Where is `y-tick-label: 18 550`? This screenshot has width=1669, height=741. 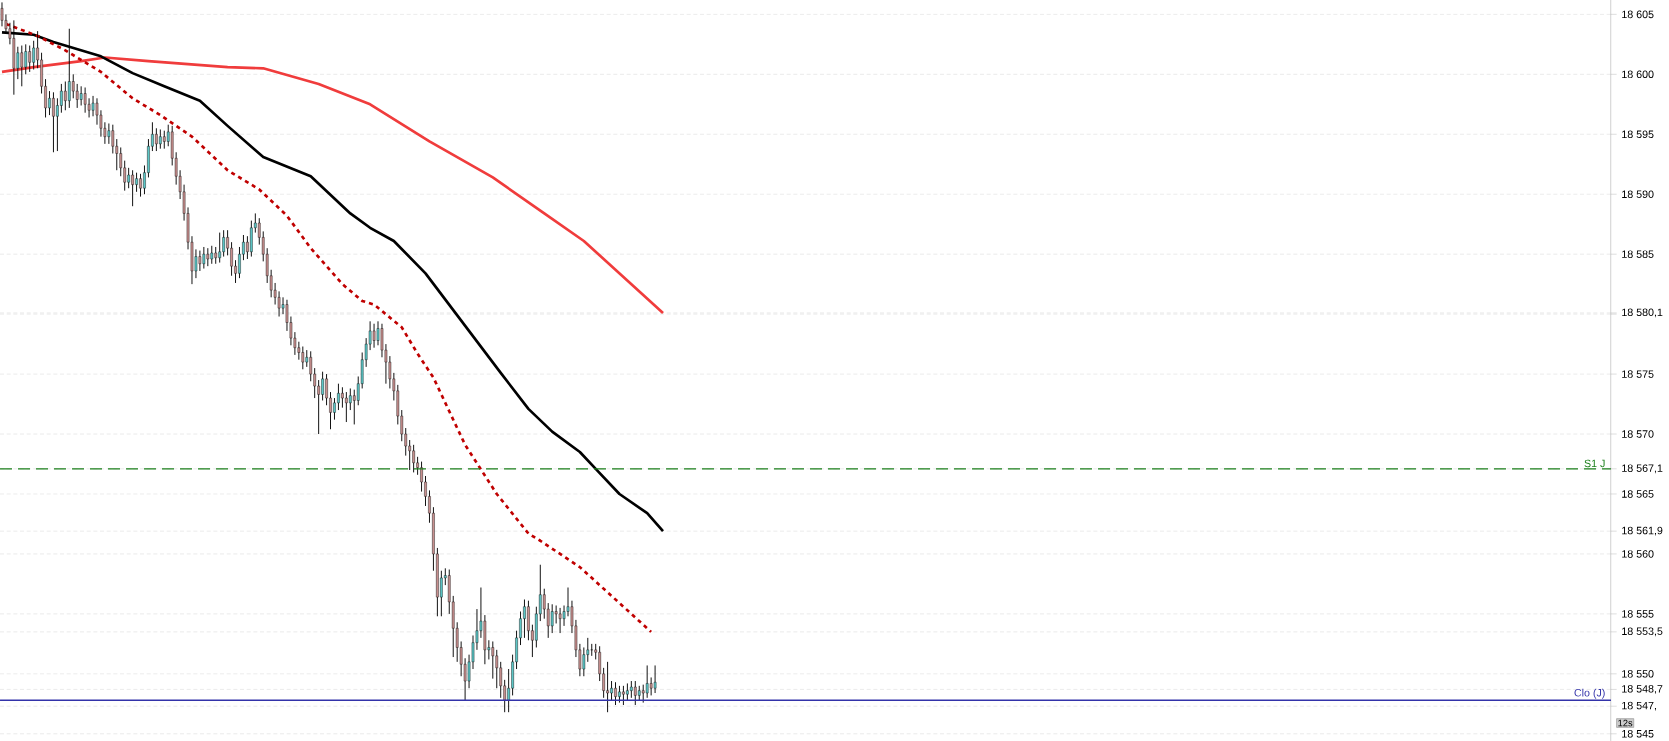
y-tick-label: 18 550 is located at coordinates (1638, 674).